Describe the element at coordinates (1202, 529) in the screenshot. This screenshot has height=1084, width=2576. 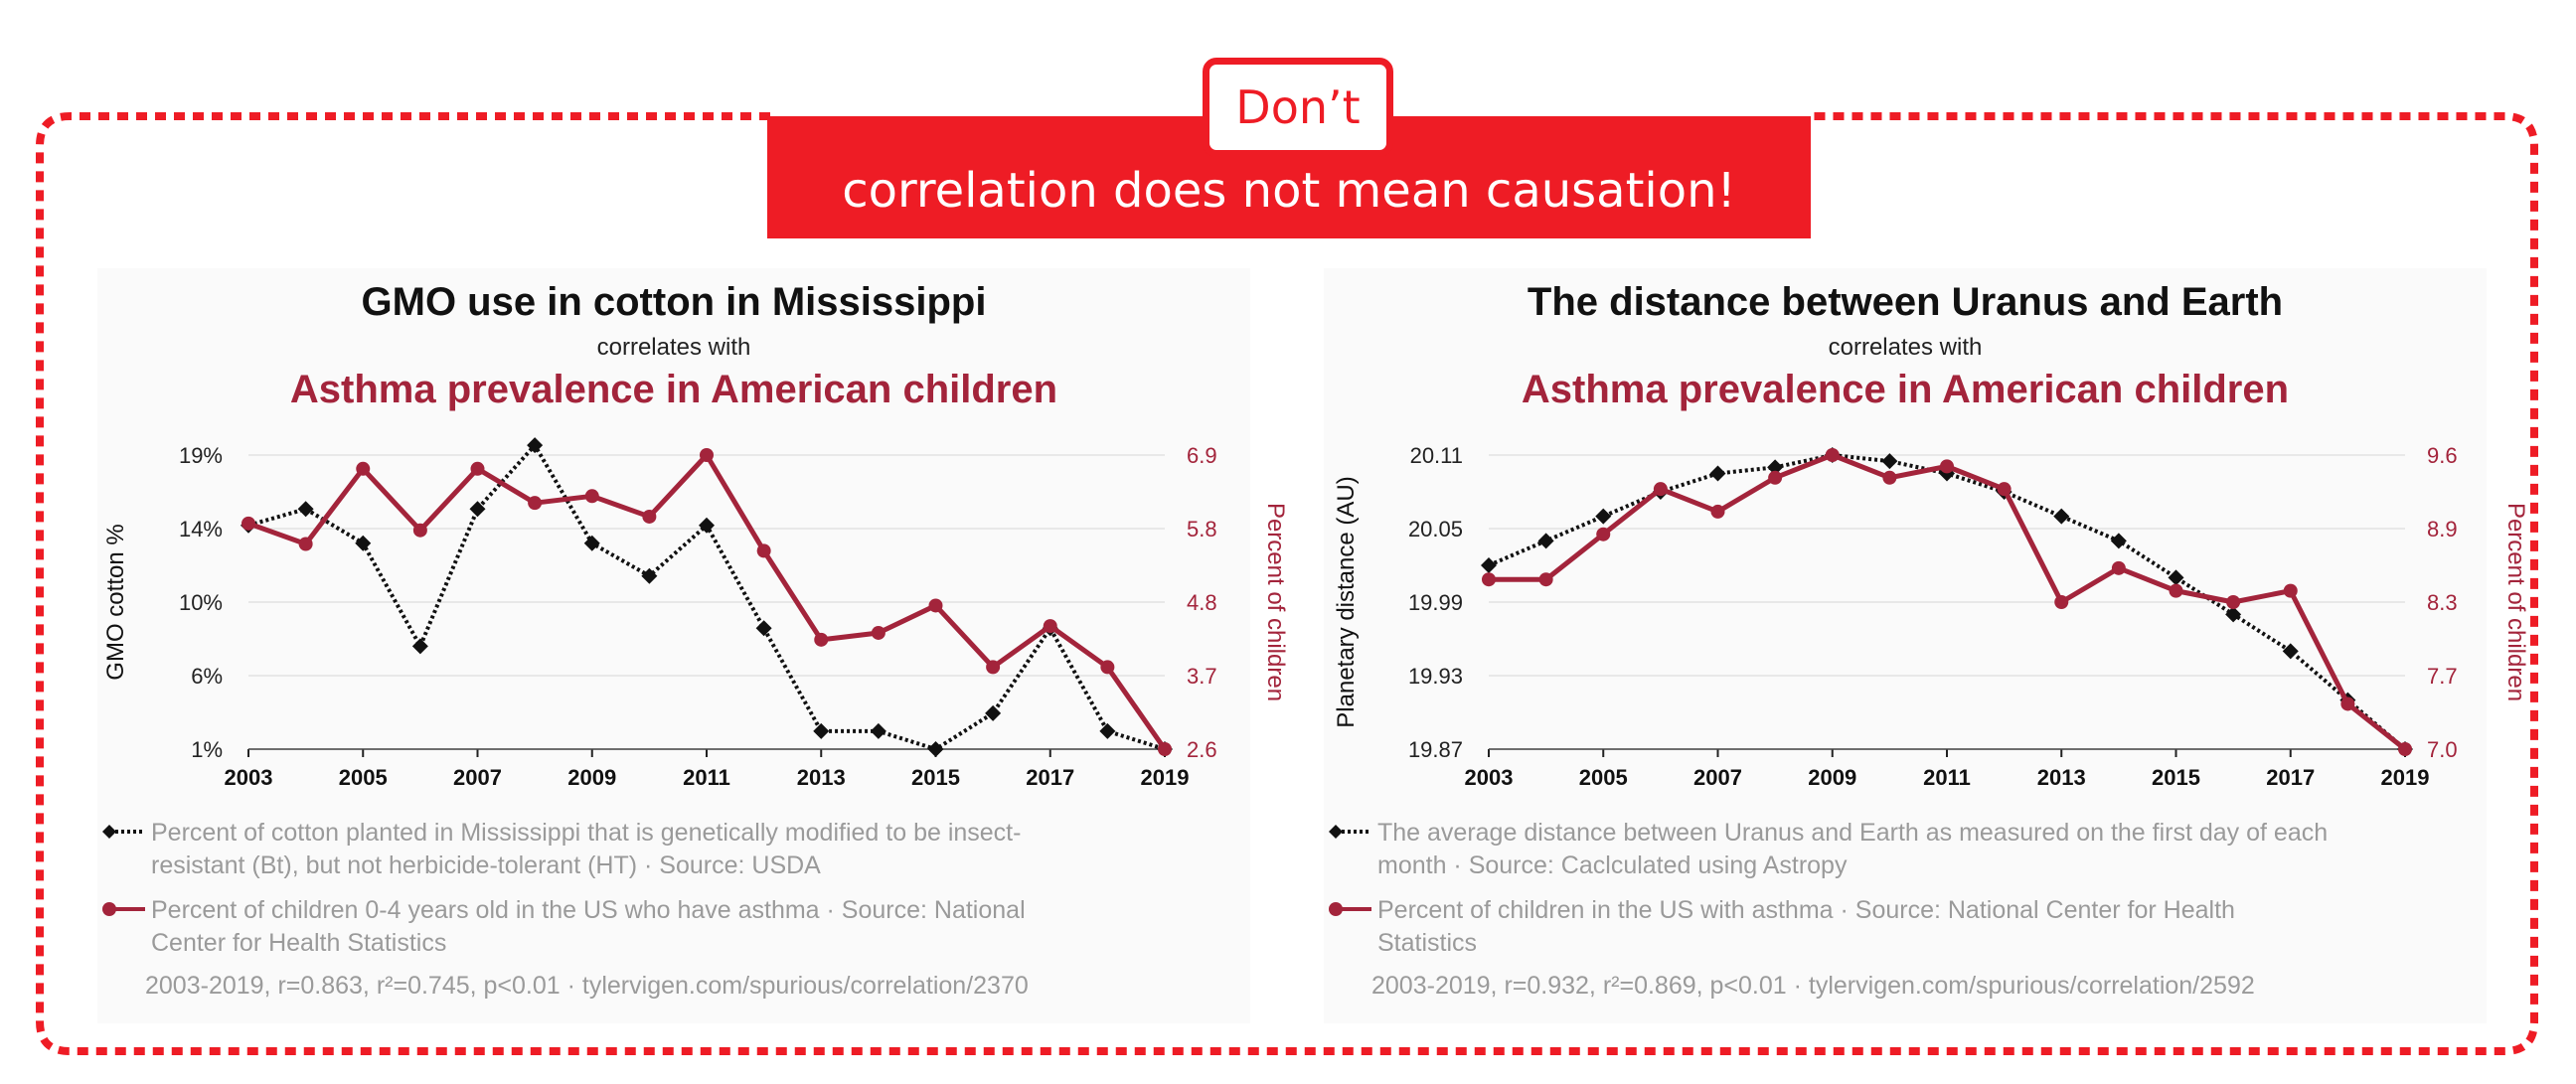
I see `y-tick-label-right: 5.8` at that location.